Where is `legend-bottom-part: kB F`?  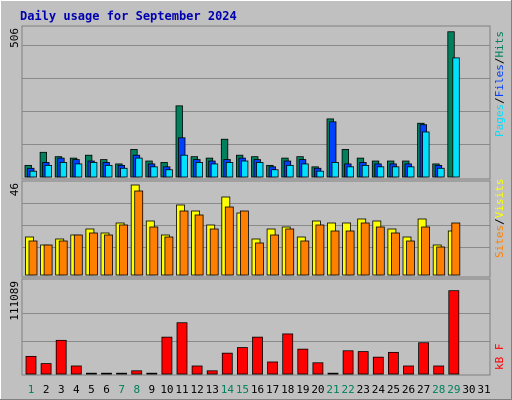 legend-bottom-part: kB F is located at coordinates (499, 357).